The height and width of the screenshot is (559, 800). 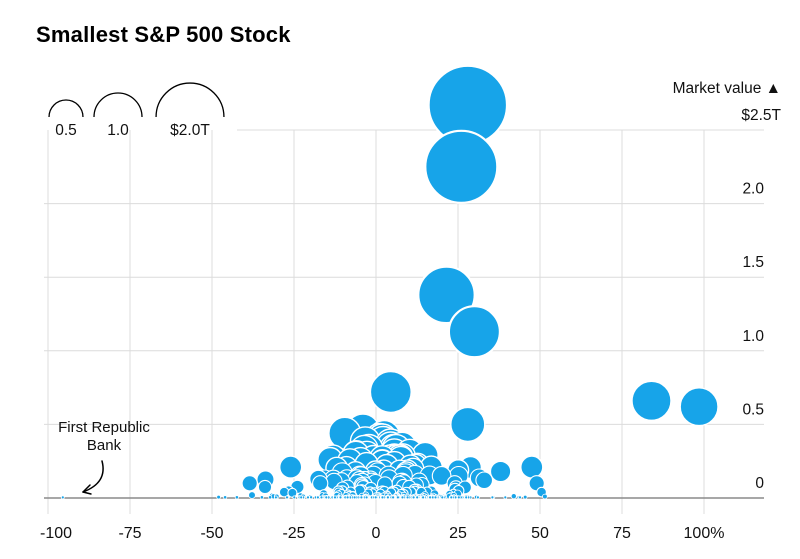 What do you see at coordinates (56, 533) in the screenshot?
I see `x-tick-label: -100` at bounding box center [56, 533].